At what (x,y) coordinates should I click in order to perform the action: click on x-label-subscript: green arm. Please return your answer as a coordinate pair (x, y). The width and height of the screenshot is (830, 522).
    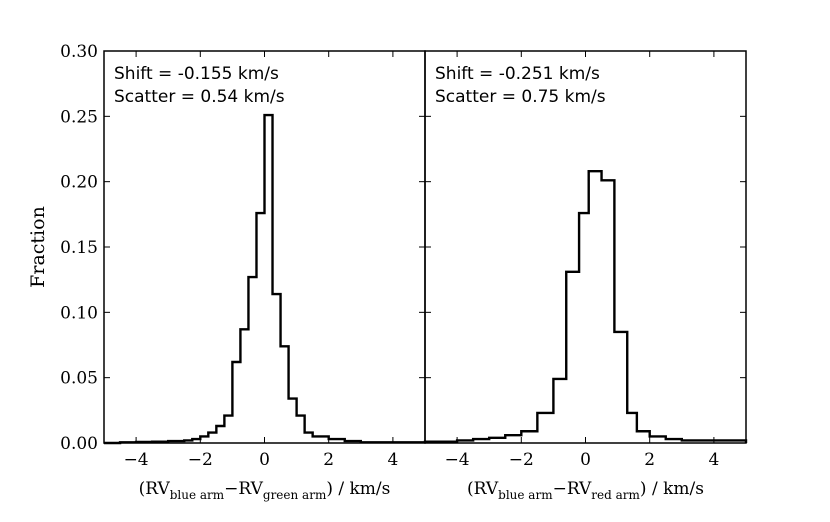
    Looking at the image, I should click on (295, 495).